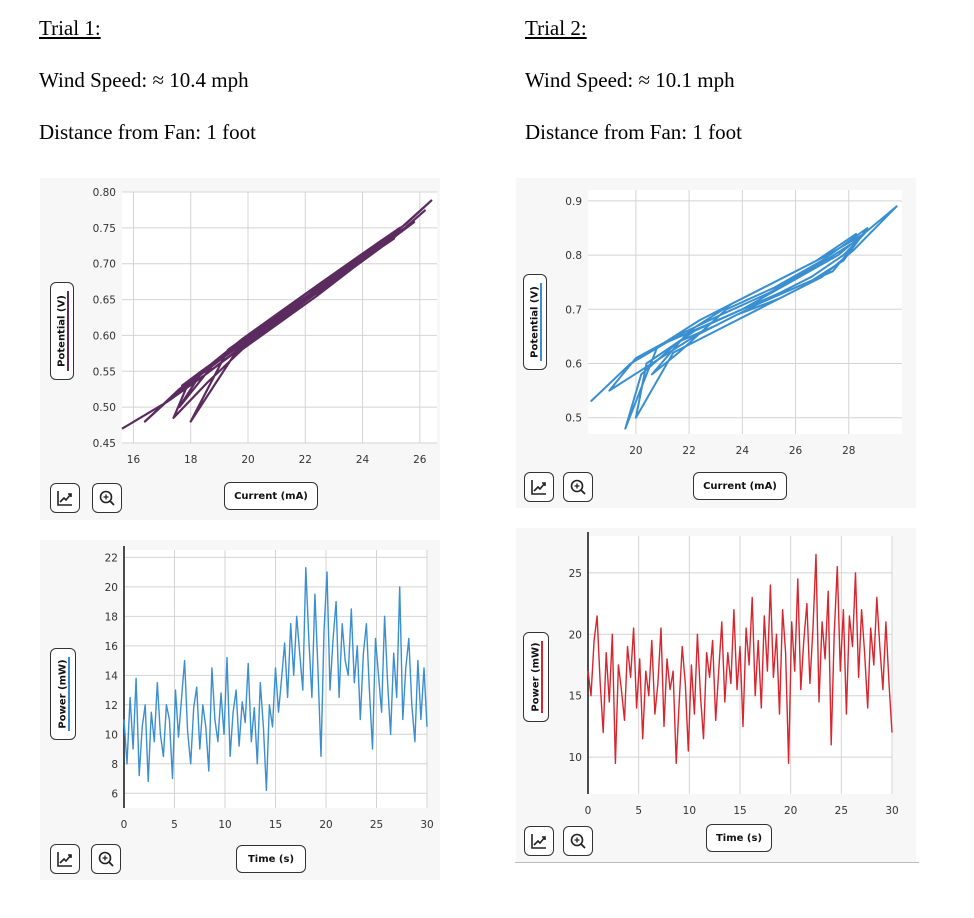 The image size is (974, 918). What do you see at coordinates (104, 193) in the screenshot?
I see `y-tick-label: 0.80` at bounding box center [104, 193].